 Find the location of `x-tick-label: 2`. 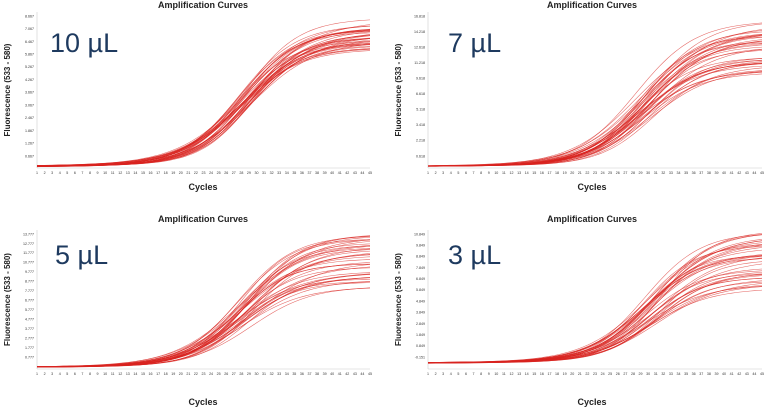

x-tick-label: 2 is located at coordinates (45, 173).